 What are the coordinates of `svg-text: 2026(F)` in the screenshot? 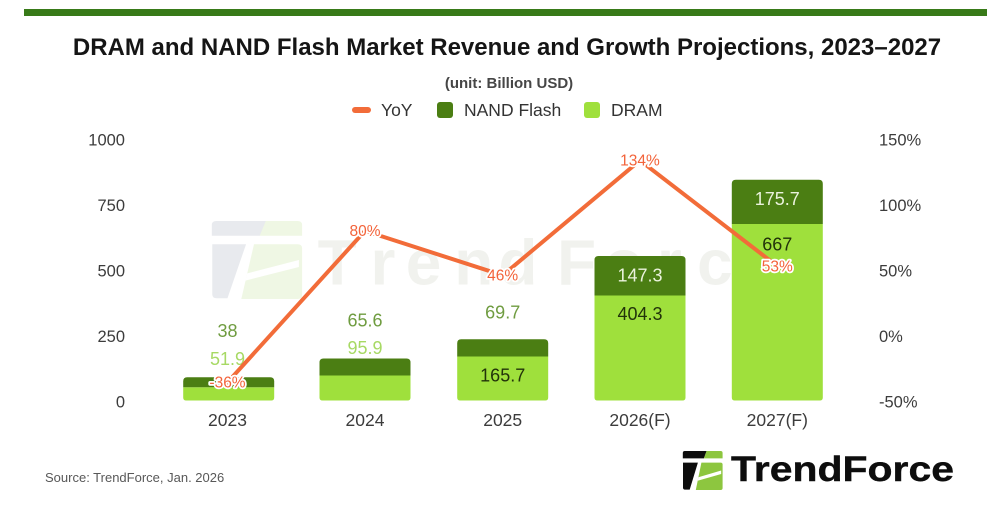 It's located at (639, 420).